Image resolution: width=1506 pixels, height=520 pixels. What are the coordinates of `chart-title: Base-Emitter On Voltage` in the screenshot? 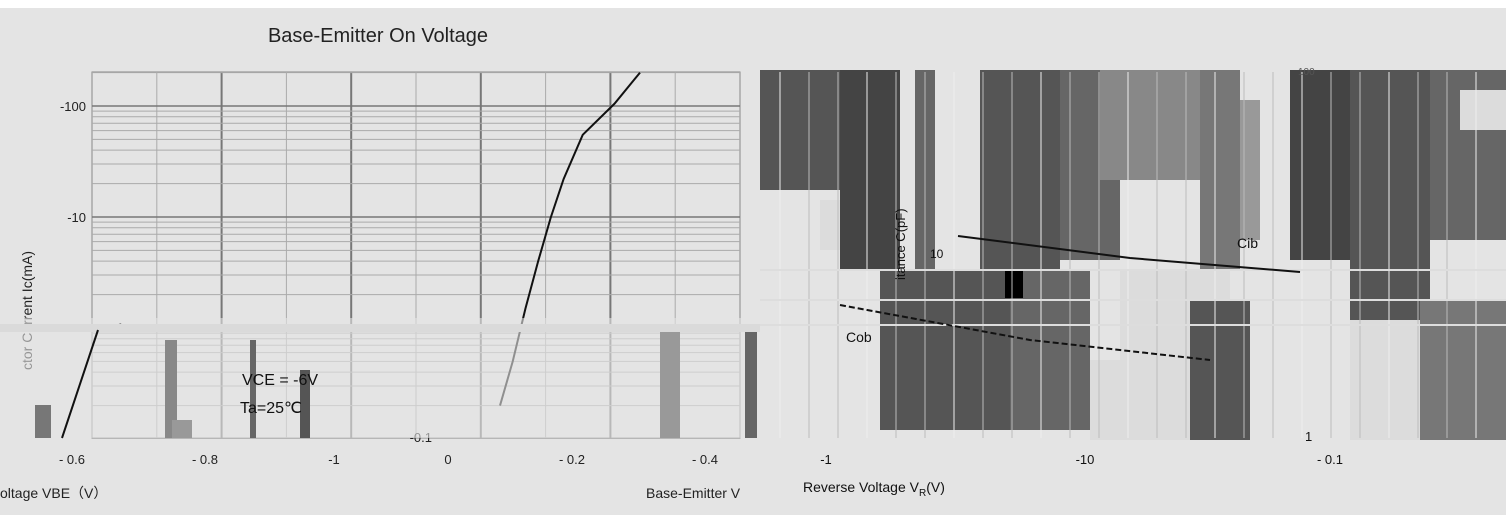 It's located at (378, 36).